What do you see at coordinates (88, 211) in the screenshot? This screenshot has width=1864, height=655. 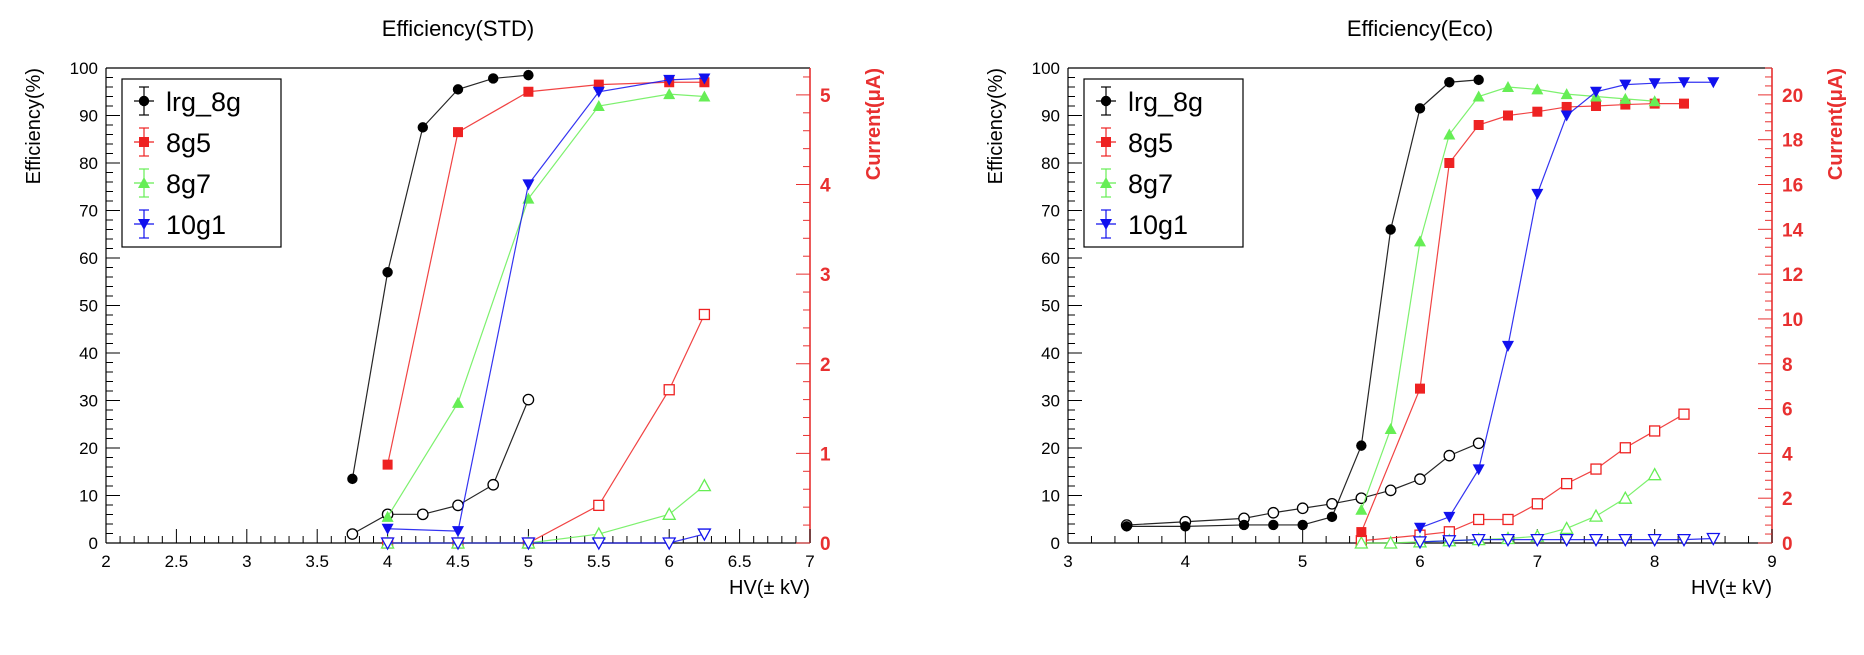 I see `y-tick-label: 70` at bounding box center [88, 211].